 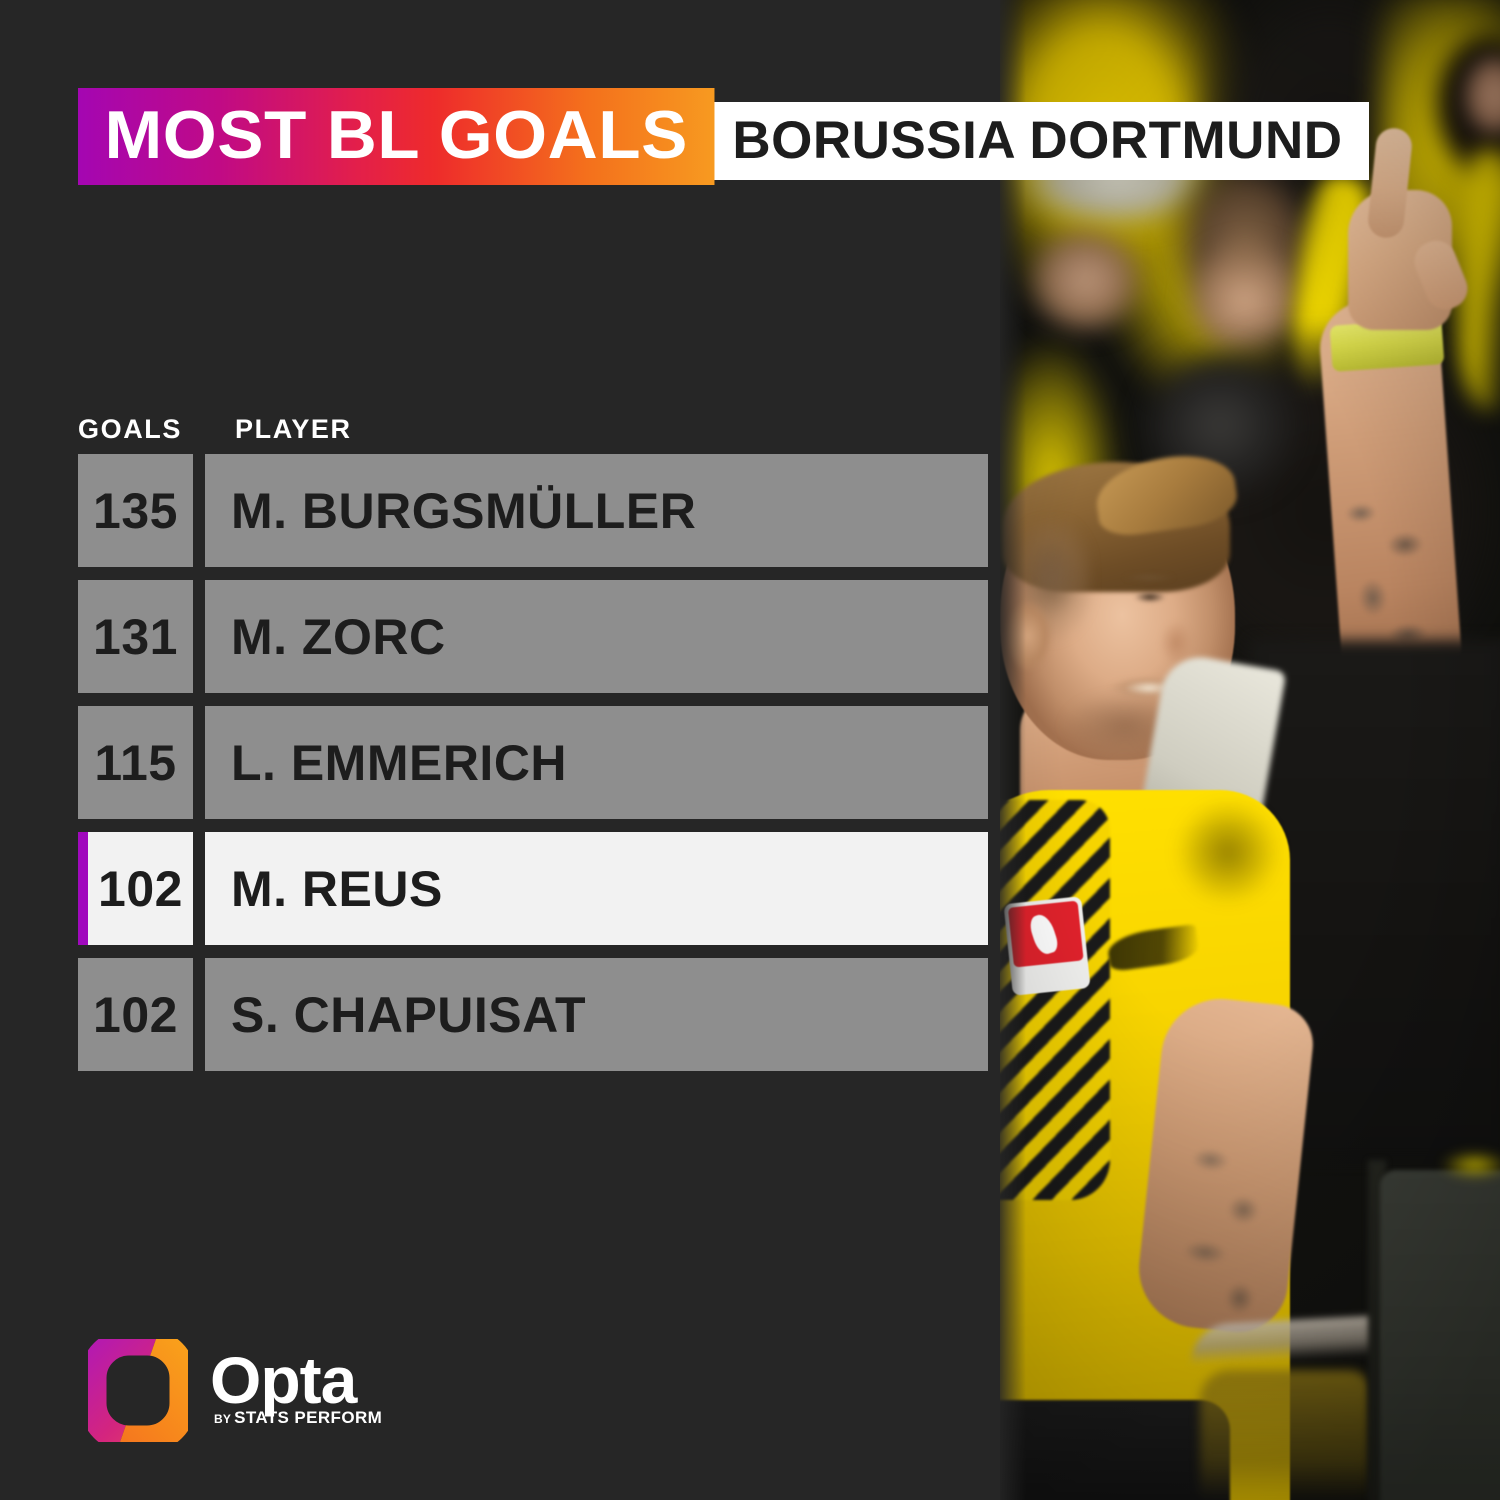 What do you see at coordinates (135, 762) in the screenshot?
I see `cell-goals: 115` at bounding box center [135, 762].